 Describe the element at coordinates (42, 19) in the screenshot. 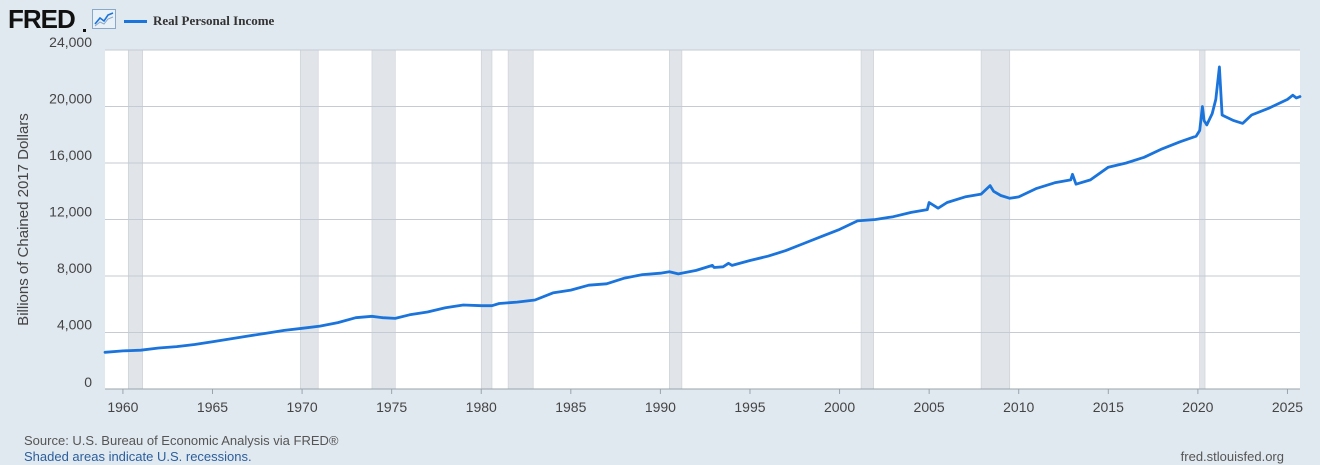

I see `fred-logo: FRED` at that location.